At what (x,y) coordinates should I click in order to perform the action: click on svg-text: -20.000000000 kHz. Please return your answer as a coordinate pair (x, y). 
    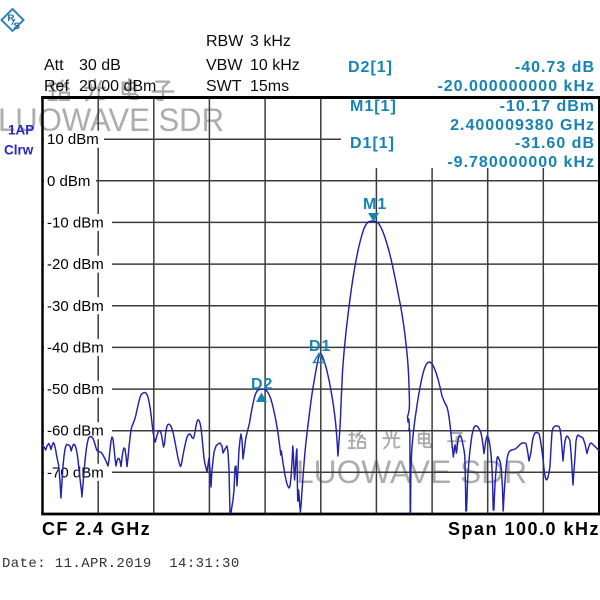
    Looking at the image, I should click on (516, 86).